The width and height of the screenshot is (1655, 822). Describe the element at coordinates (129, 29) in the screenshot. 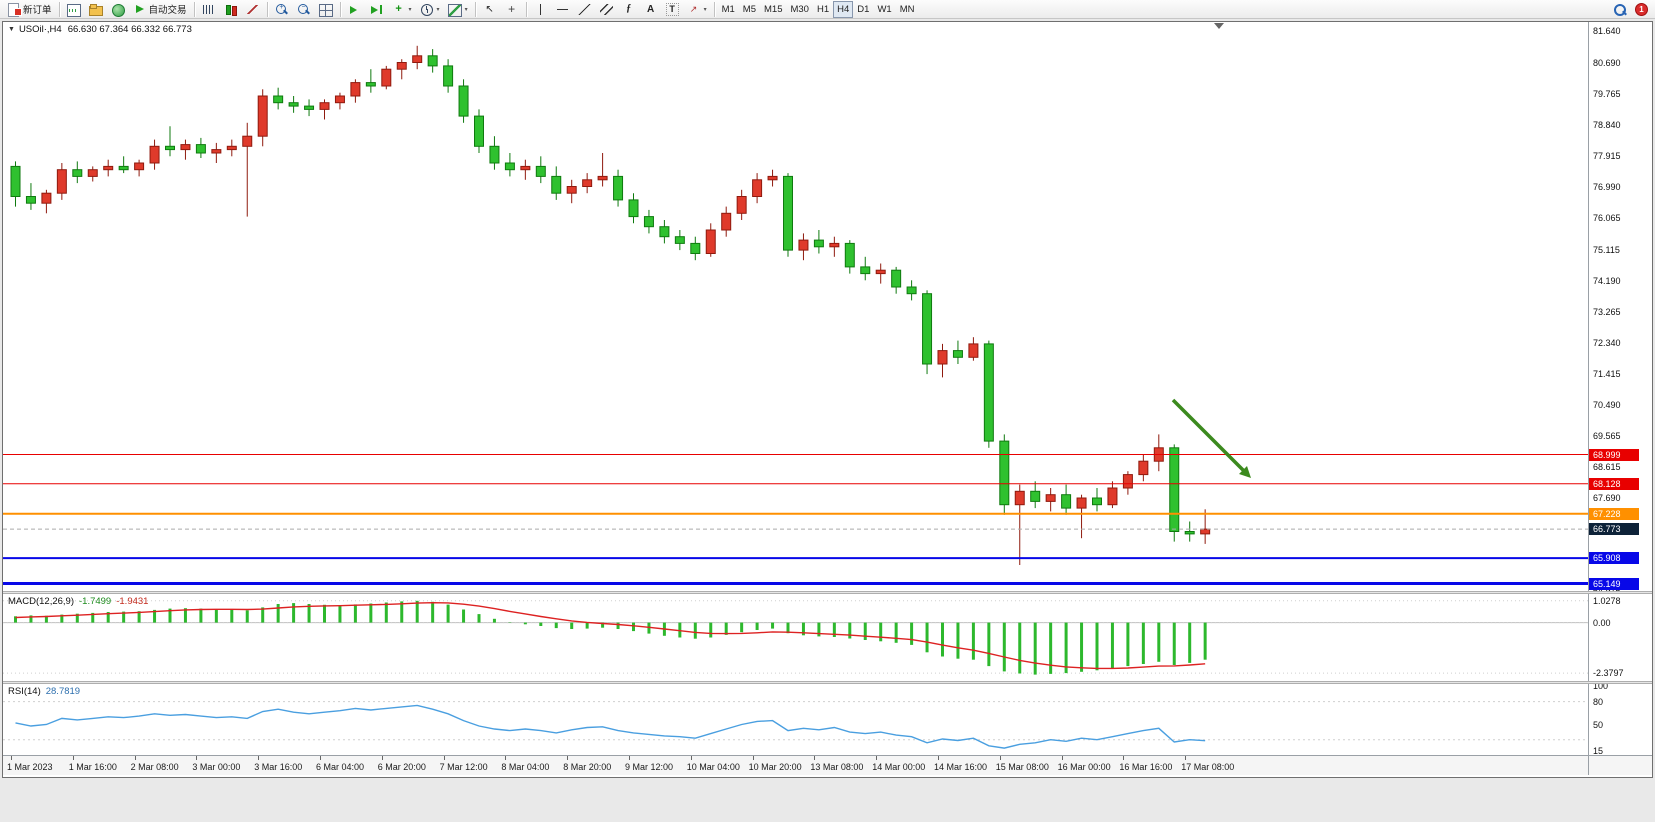

I see `ohlc-values: 66.630 67.364 66.332 66.773` at that location.